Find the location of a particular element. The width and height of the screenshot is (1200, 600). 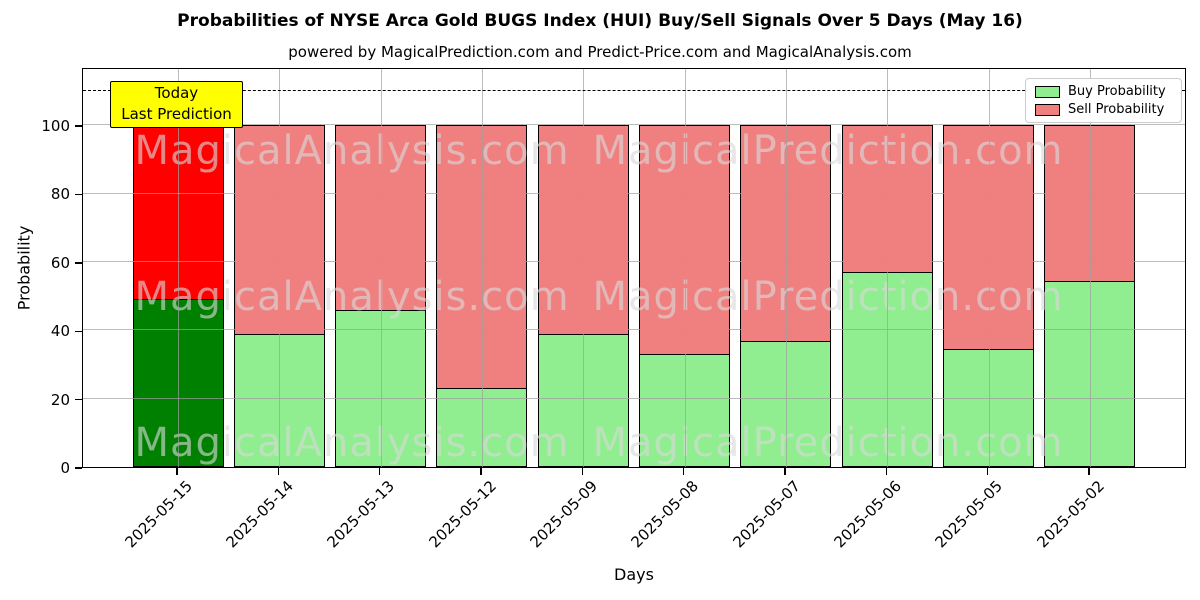

y-tick-label-0: 0 is located at coordinates (65, 468).